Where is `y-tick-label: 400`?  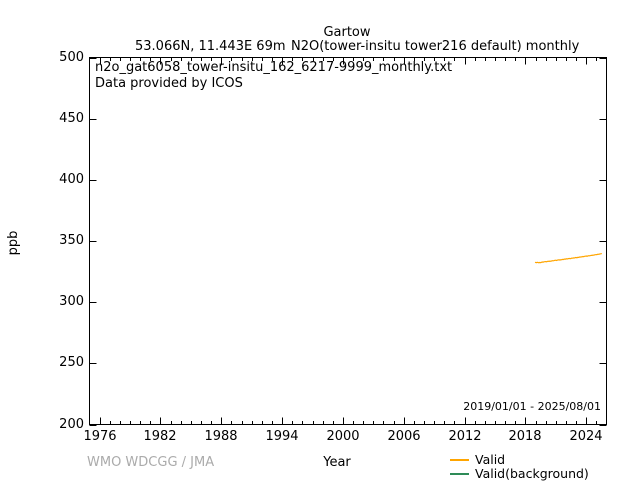
y-tick-label: 400 is located at coordinates (71, 179).